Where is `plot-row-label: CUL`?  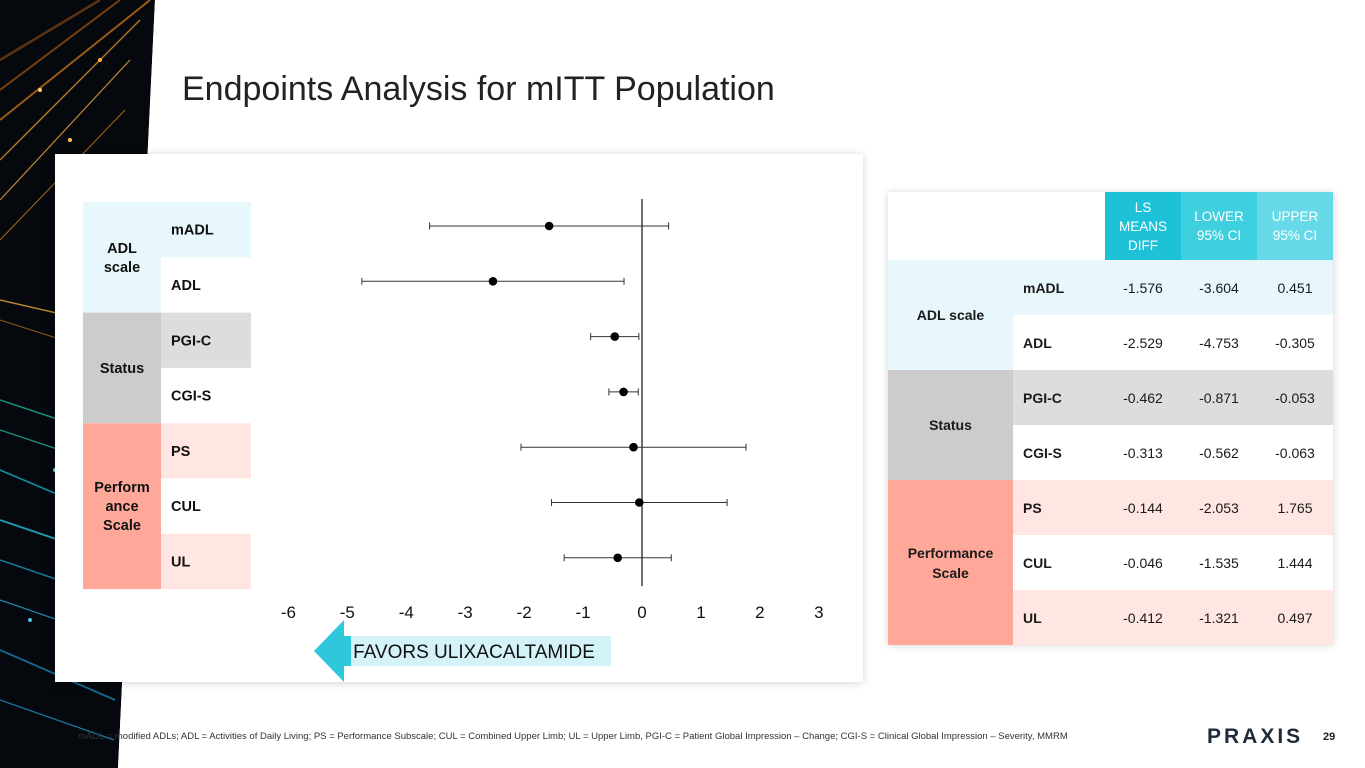
plot-row-label: CUL is located at coordinates (186, 507).